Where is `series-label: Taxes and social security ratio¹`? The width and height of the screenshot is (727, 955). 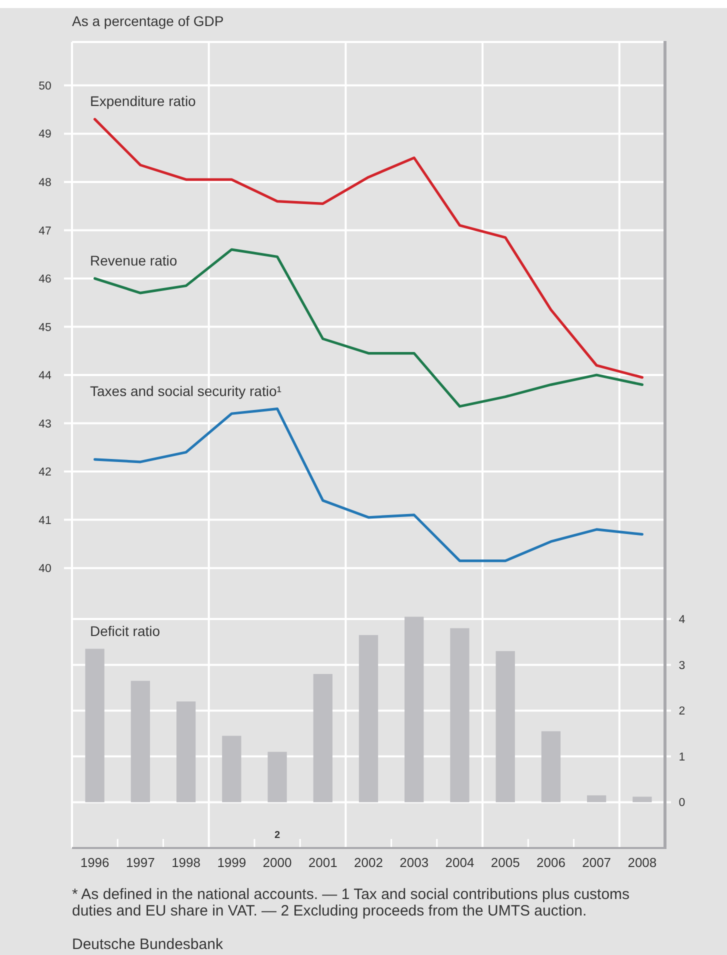 series-label: Taxes and social security ratio¹ is located at coordinates (186, 390).